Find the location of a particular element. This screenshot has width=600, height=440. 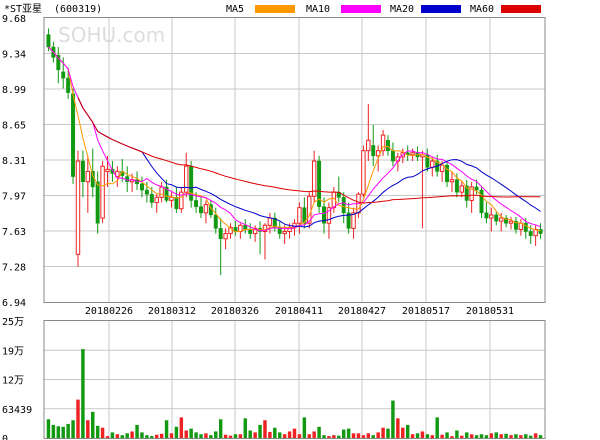

legend-ma60-swatch is located at coordinates (521, 9).